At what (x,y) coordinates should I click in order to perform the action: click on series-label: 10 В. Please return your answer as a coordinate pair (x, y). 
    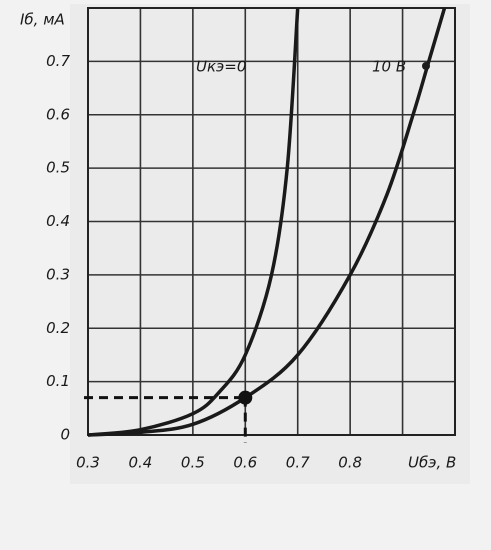
    Looking at the image, I should click on (389, 67).